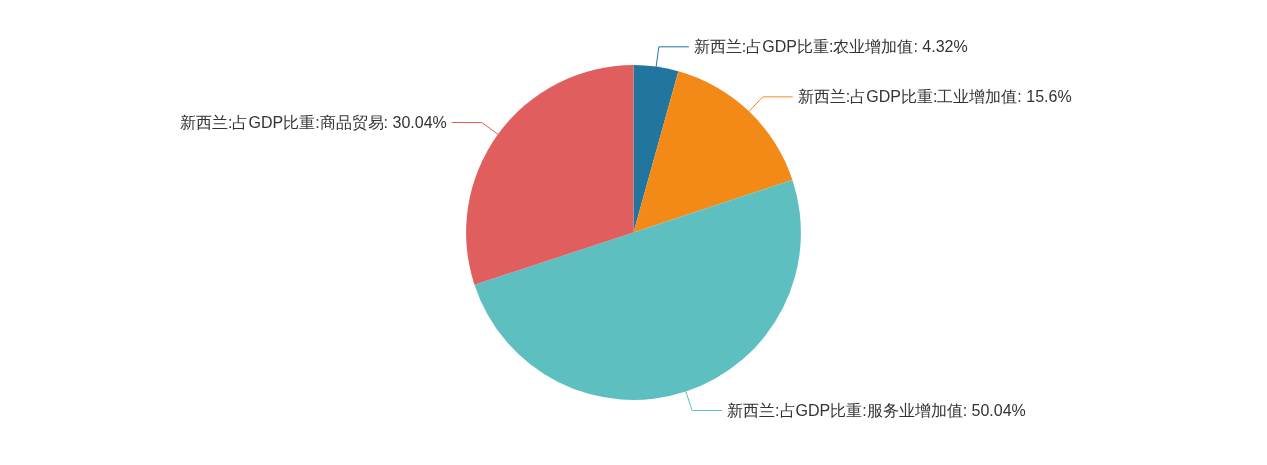 This screenshot has width=1267, height=465. Describe the element at coordinates (830, 47) in the screenshot. I see `slice-label: 新西兰:占GDP比重:农业增加值: 4.32%` at that location.